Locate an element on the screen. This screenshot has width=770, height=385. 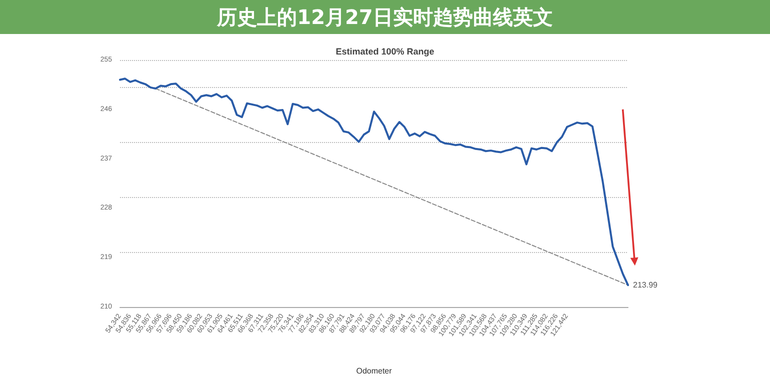
x-axis-title: Odometer is located at coordinates (374, 371).